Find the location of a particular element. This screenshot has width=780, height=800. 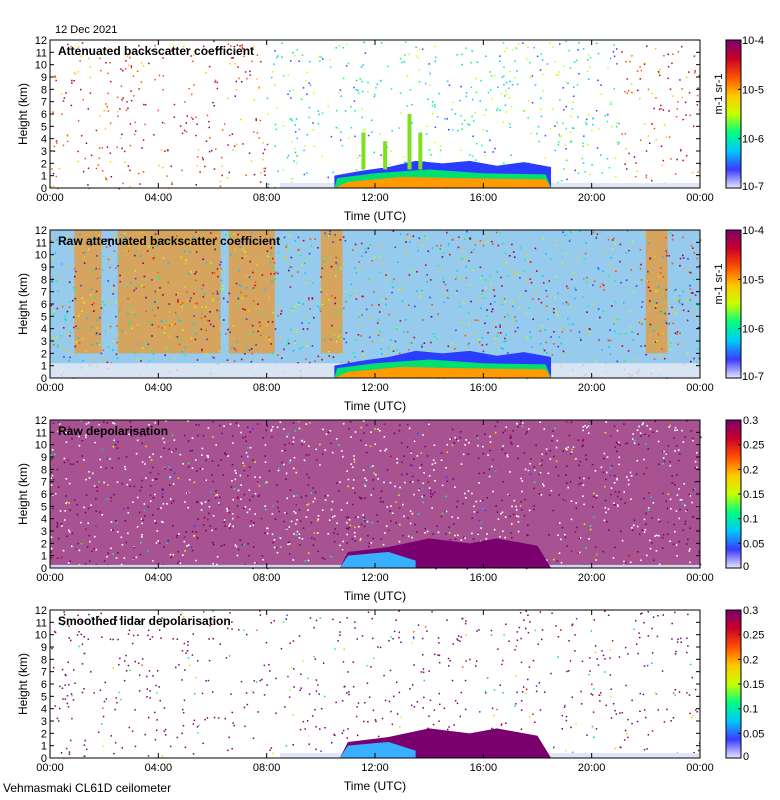

warm-segment is located at coordinates (331, 292).